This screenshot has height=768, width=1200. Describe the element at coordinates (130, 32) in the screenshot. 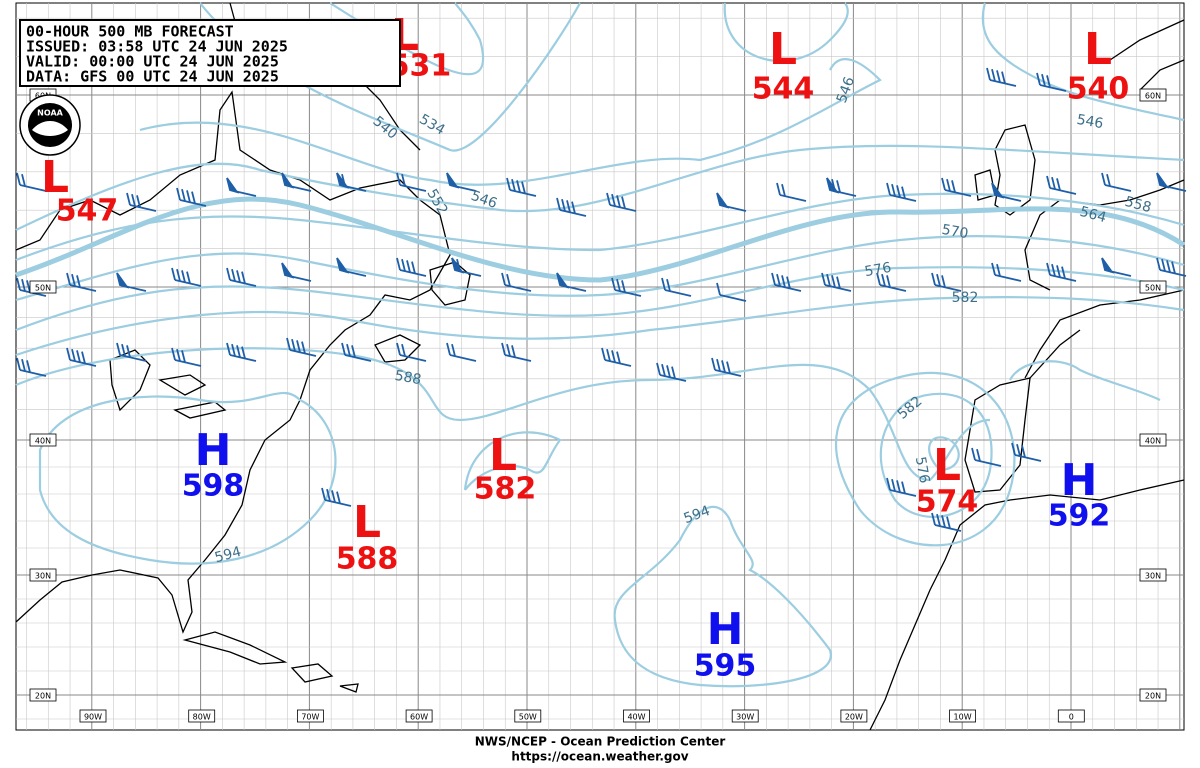

I see `header-line: 00-HOUR 500 MB FORECAST` at that location.